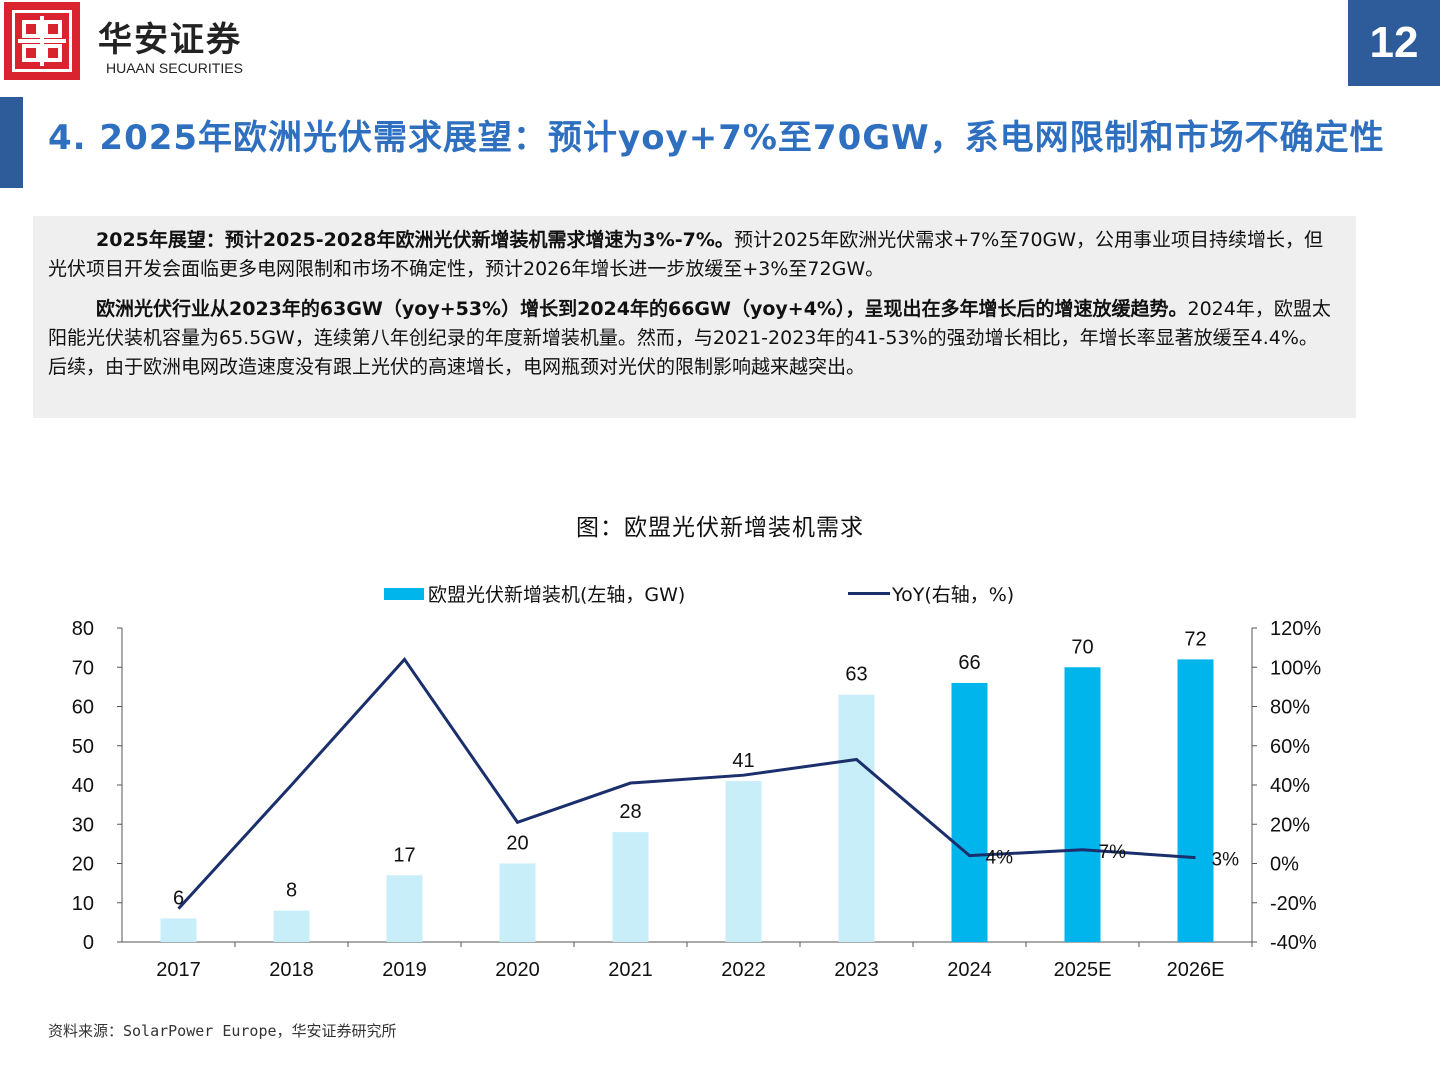 The image size is (1440, 1080). I want to click on right-tick-label: -20%, so click(1293, 904).